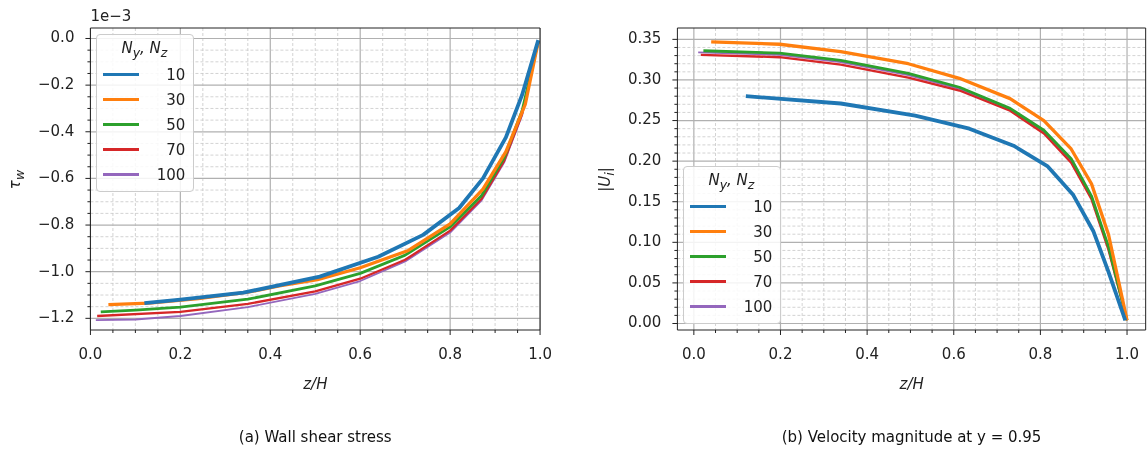  What do you see at coordinates (644, 160) in the screenshot?
I see `y-tick-label: 0.20` at bounding box center [644, 160].